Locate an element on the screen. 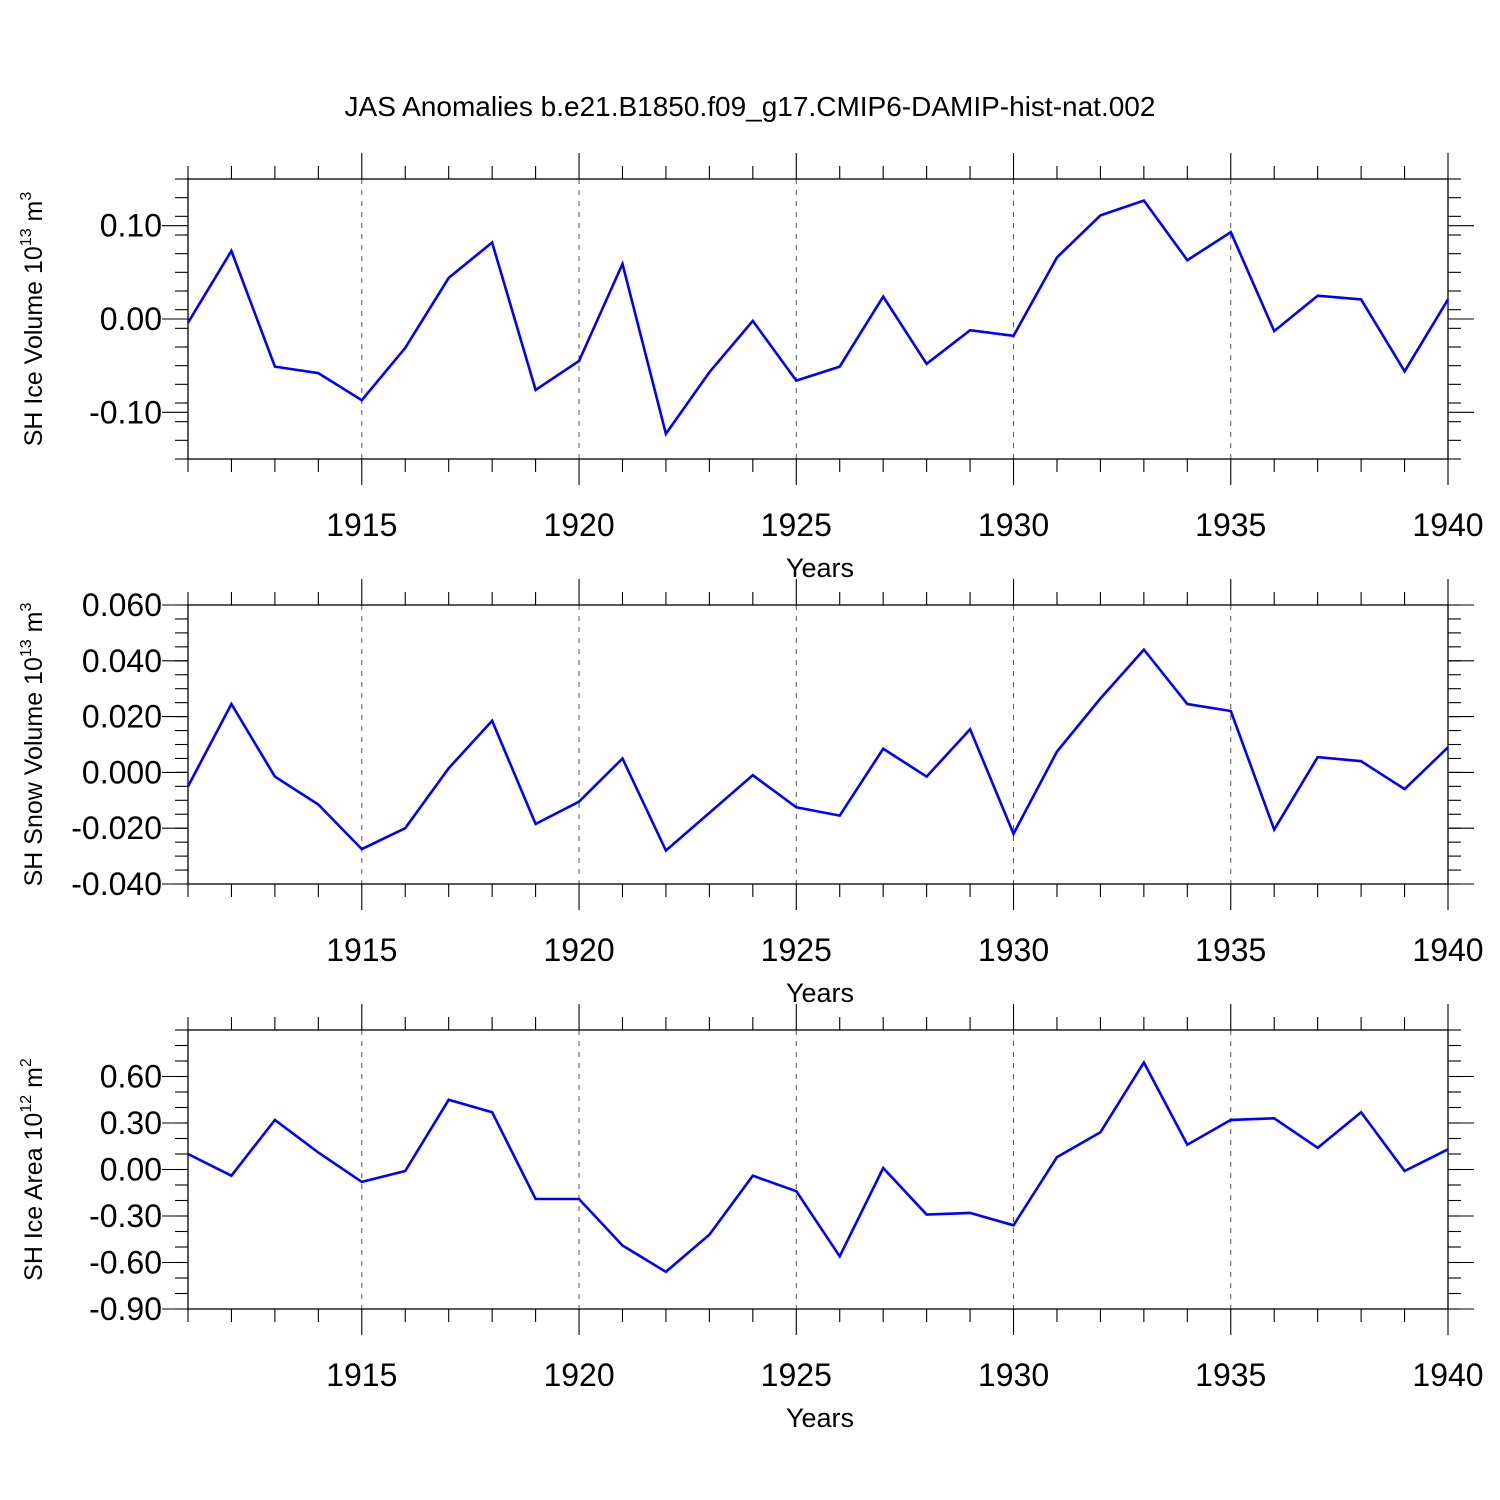 The image size is (1500, 1500). x-tick-label: 1920 is located at coordinates (578, 950).